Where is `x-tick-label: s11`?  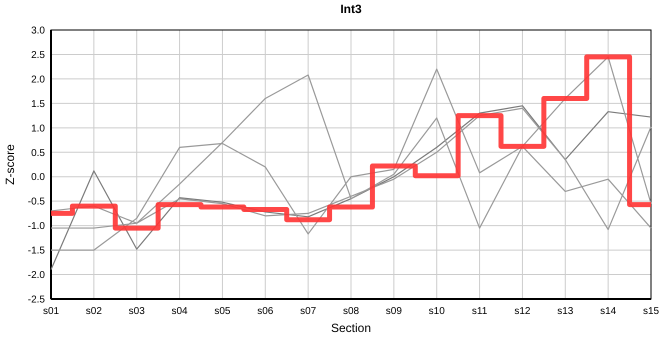 x-tick-label: s11 is located at coordinates (480, 311).